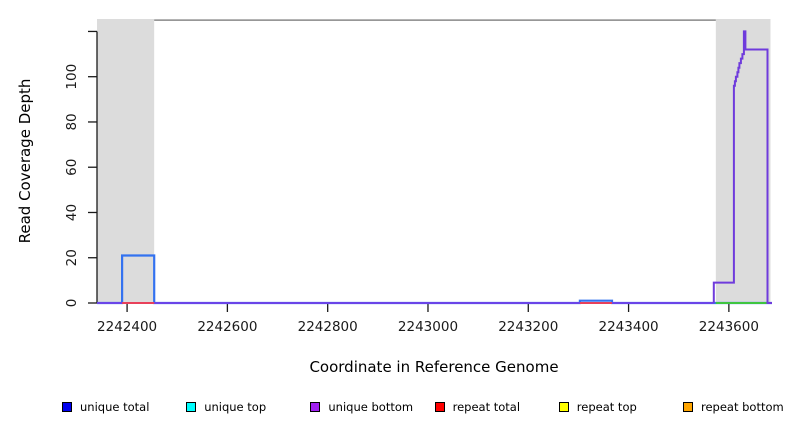  I want to click on y-tick-label: 100, so click(72, 77).